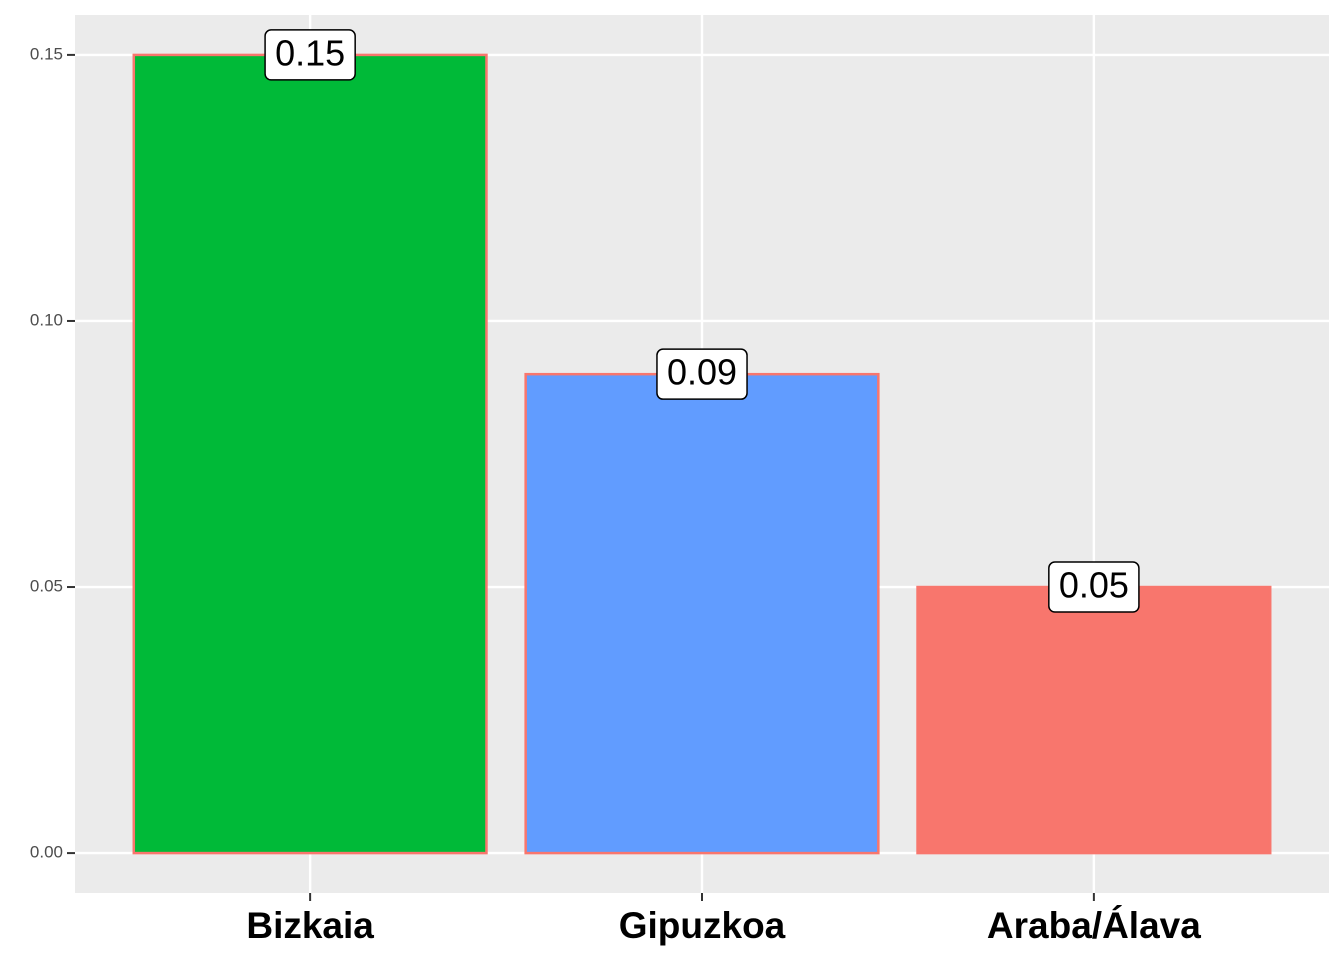 The height and width of the screenshot is (960, 1344). I want to click on y-tick-label: 0.05, so click(46, 586).